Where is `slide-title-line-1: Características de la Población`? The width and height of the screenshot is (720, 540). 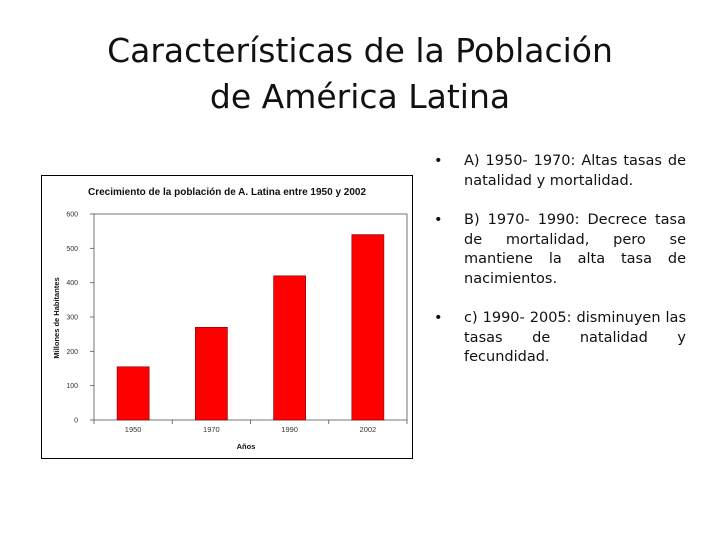 slide-title-line-1: Características de la Población is located at coordinates (360, 50).